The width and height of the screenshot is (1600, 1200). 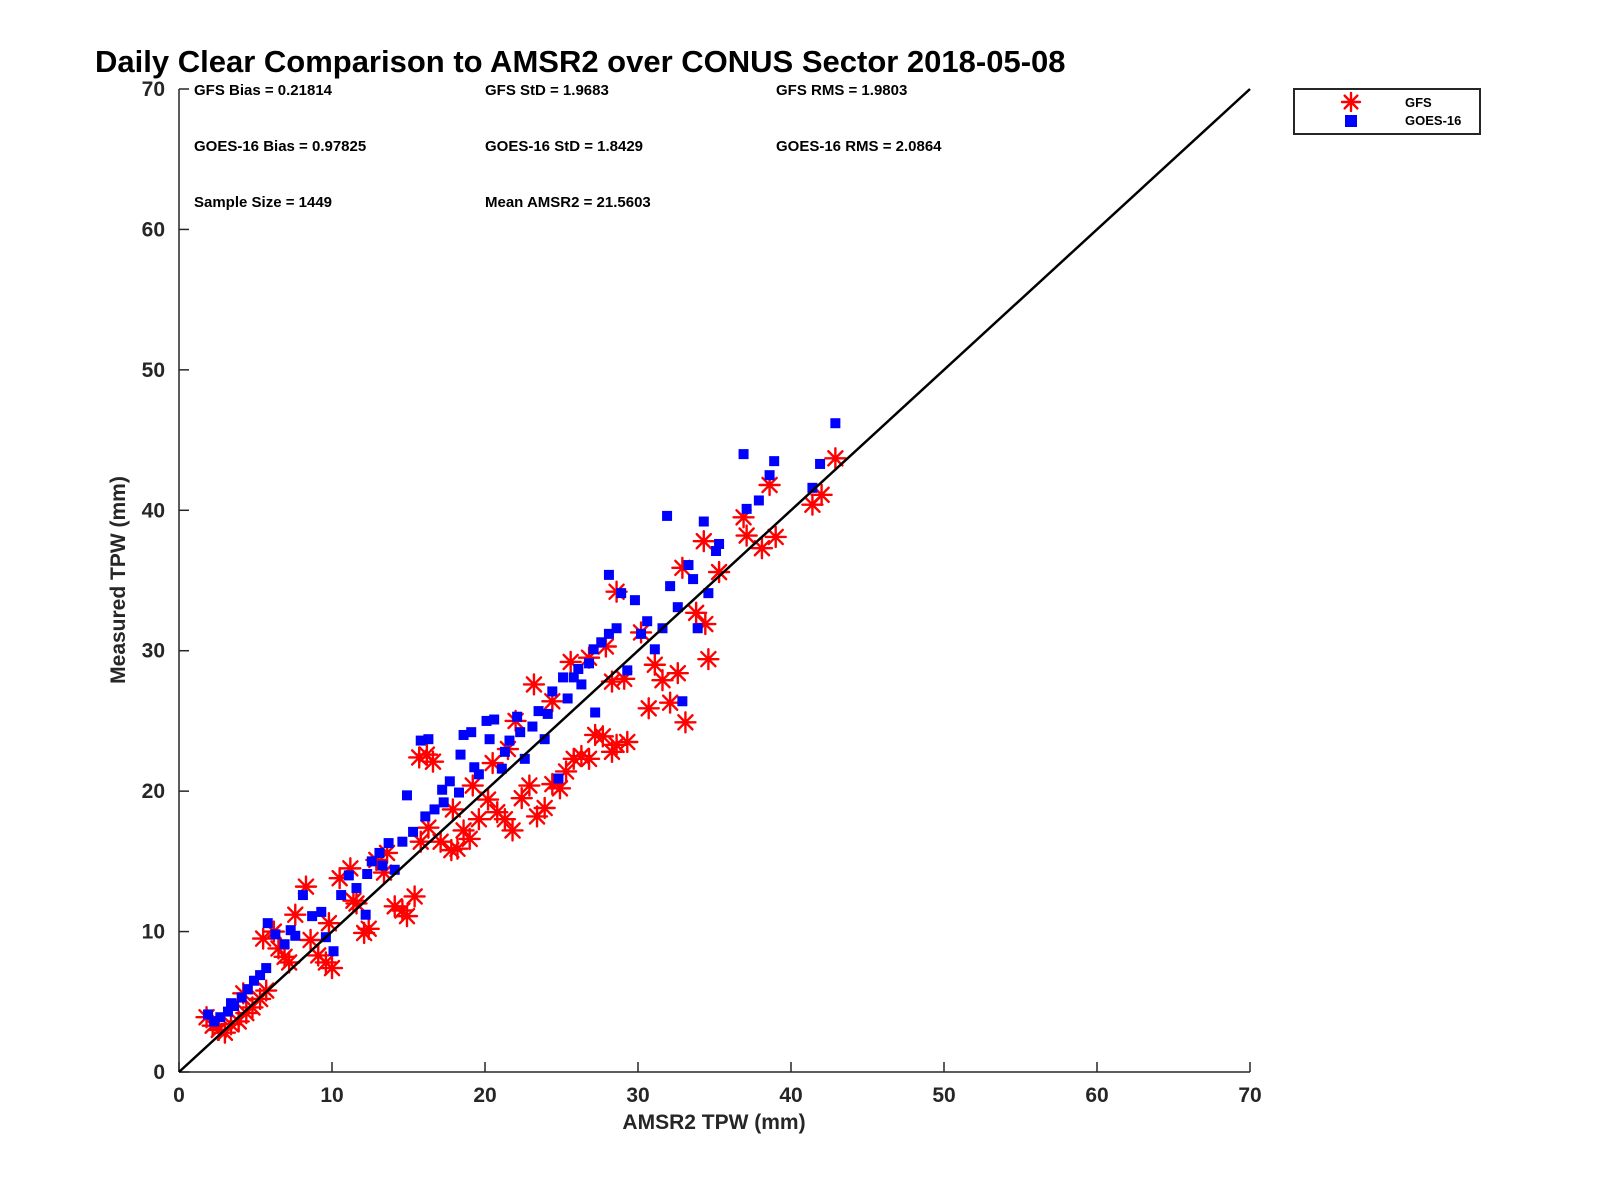 What do you see at coordinates (118, 580) in the screenshot?
I see `y-axis-label: Measured TPW (mm)` at bounding box center [118, 580].